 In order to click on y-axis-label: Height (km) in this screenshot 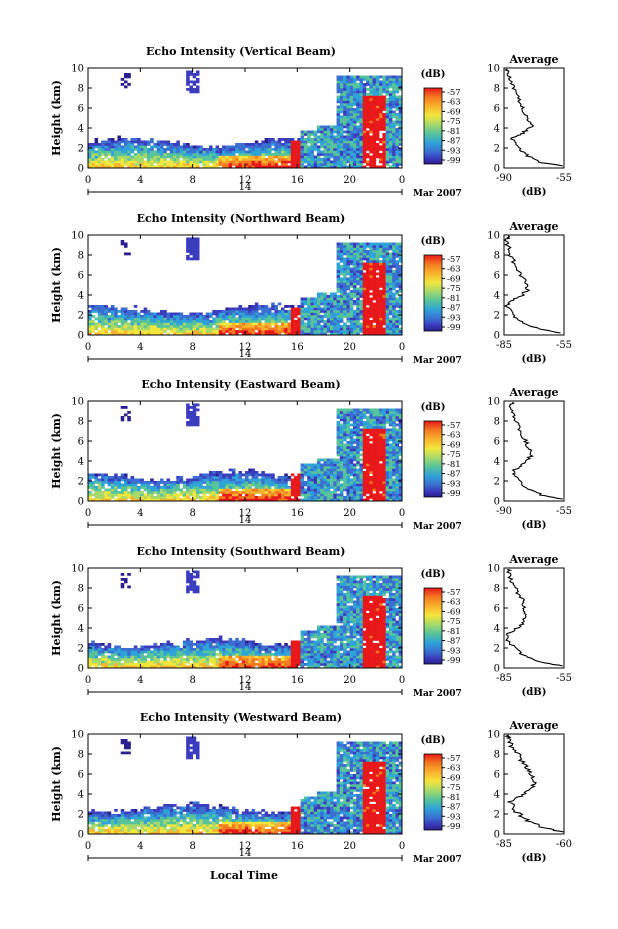, I will do `click(56, 285)`.